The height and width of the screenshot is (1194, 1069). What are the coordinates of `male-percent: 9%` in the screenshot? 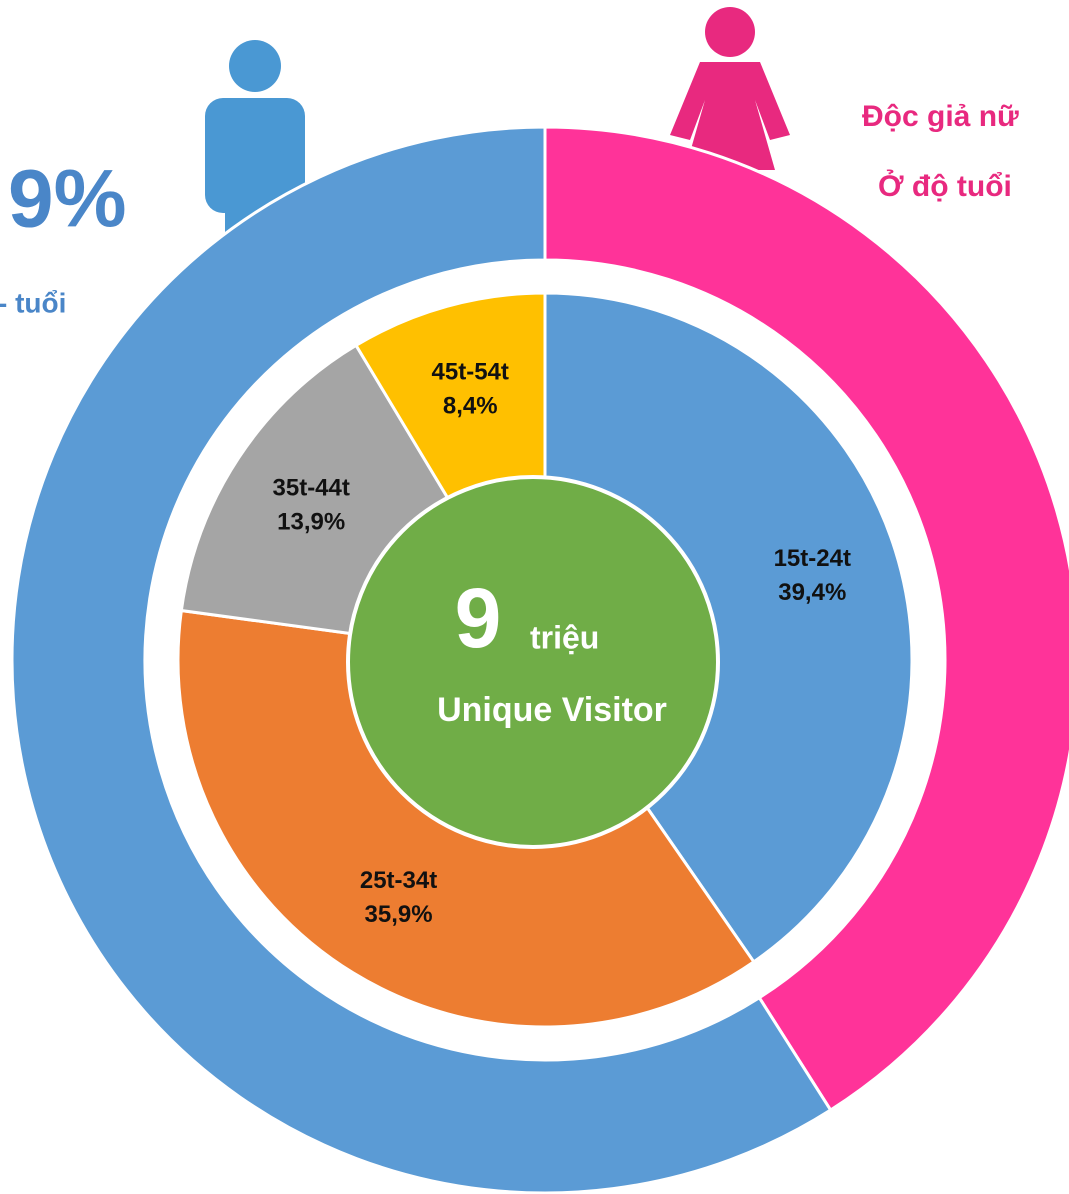 It's located at (67, 199).